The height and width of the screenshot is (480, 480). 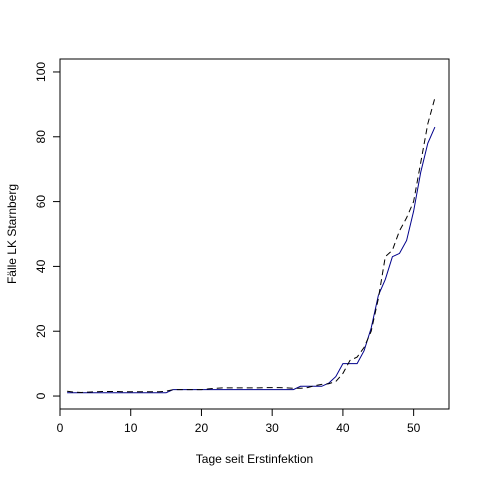 I want to click on y-tick-label: 40, so click(x=41, y=266).